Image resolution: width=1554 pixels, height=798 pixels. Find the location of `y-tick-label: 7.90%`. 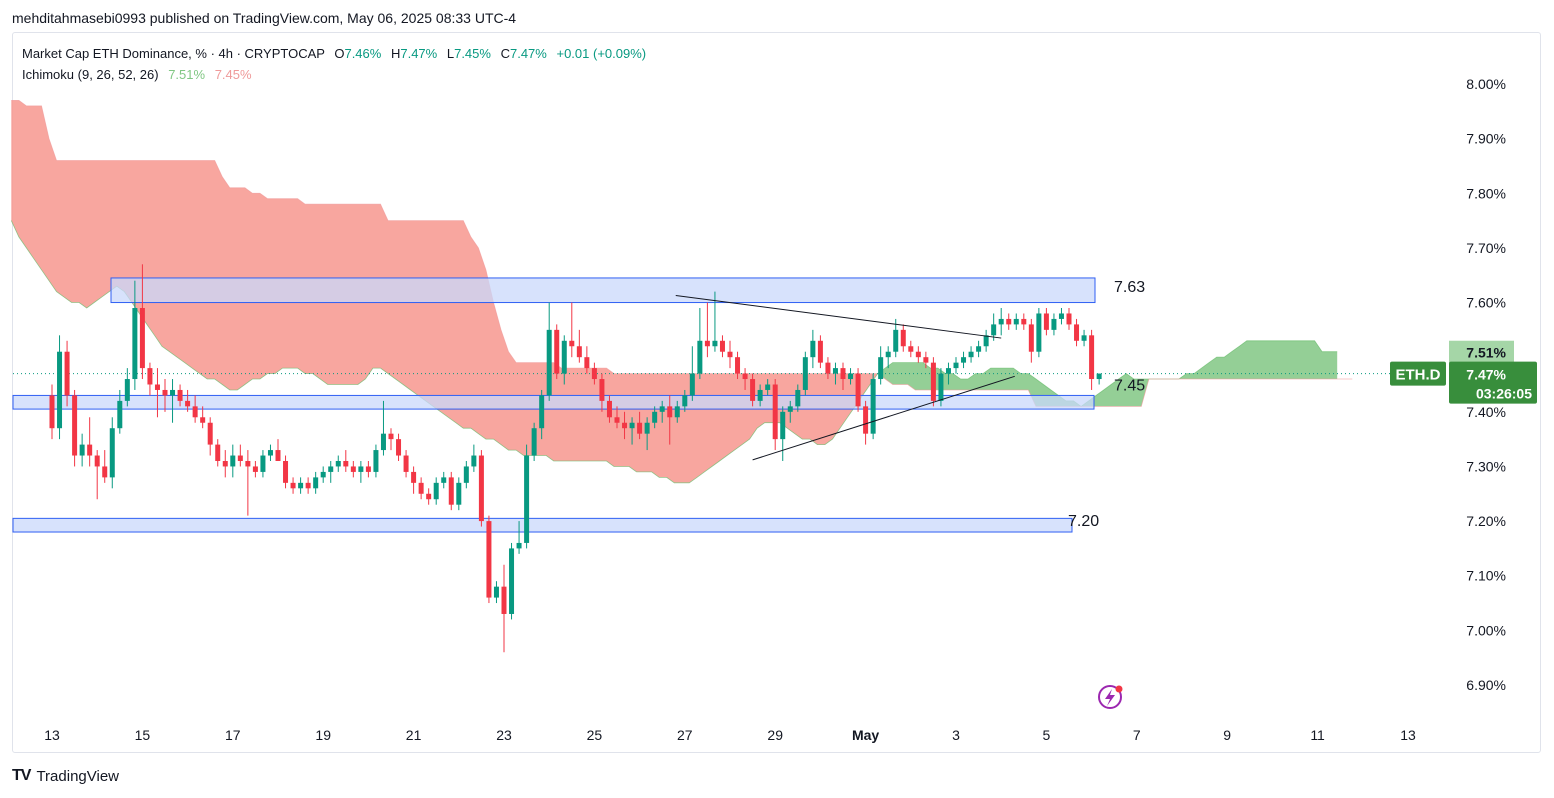

y-tick-label: 7.90% is located at coordinates (1486, 139).